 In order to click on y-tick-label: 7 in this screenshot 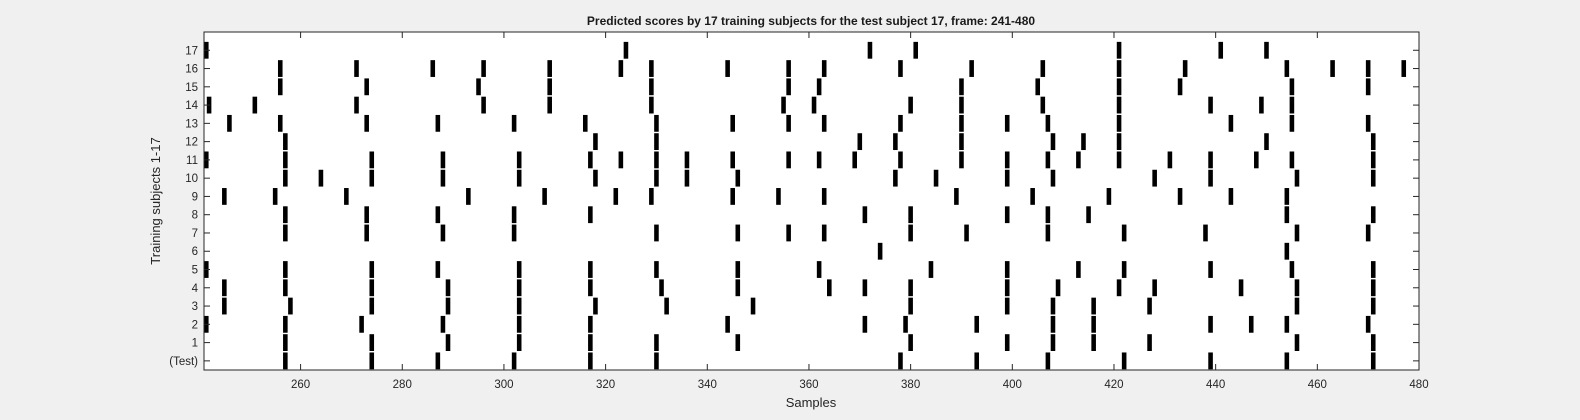, I will do `click(195, 234)`.